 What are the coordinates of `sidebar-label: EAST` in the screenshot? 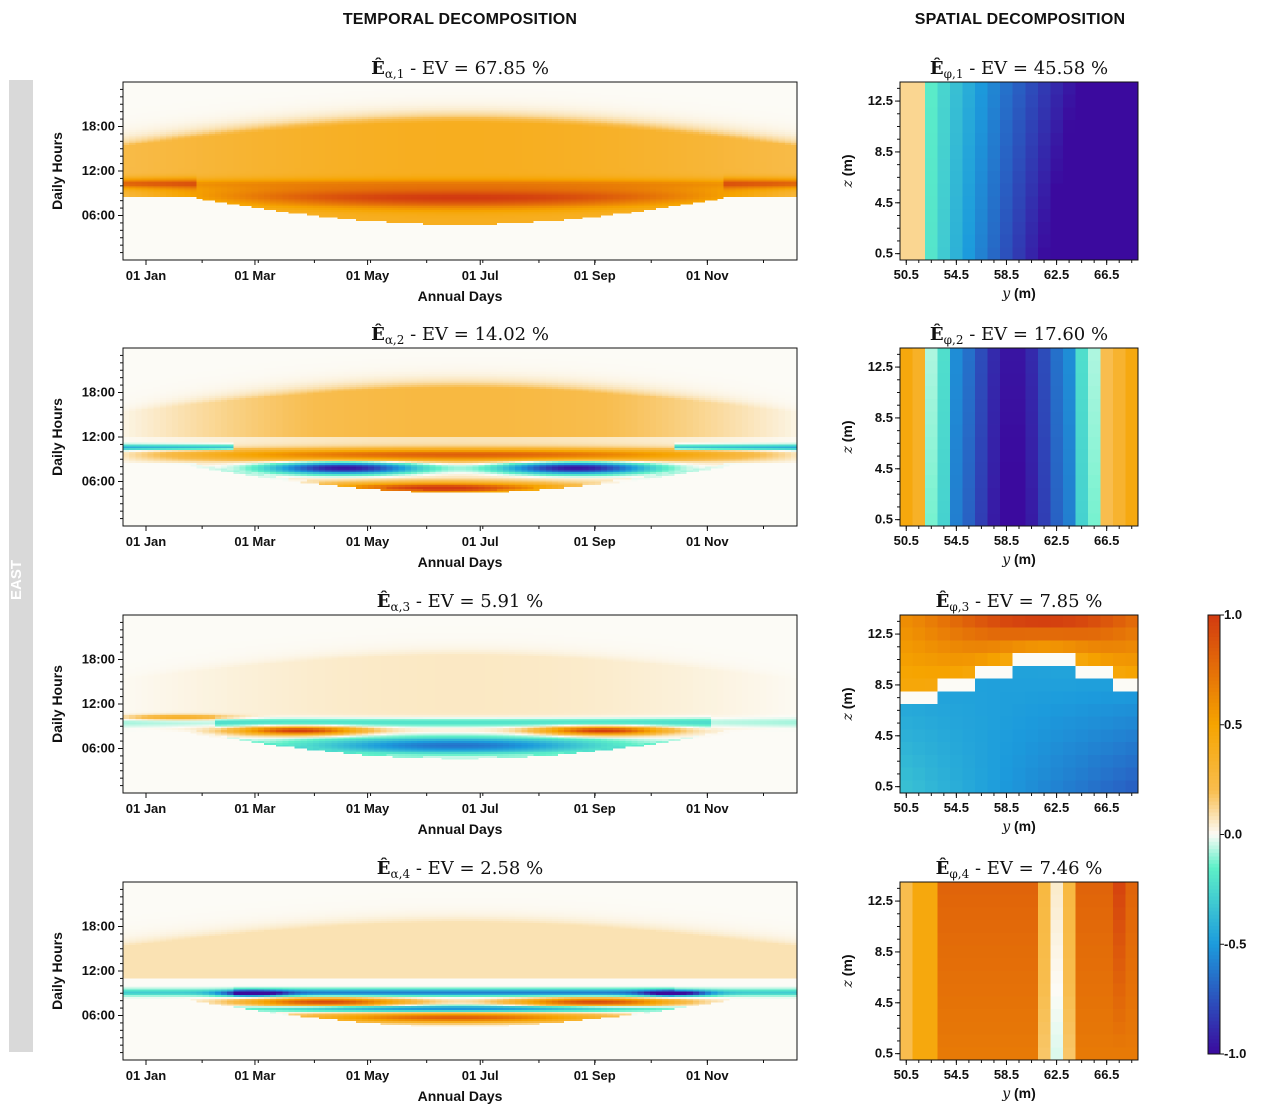 It's located at (16, 580).